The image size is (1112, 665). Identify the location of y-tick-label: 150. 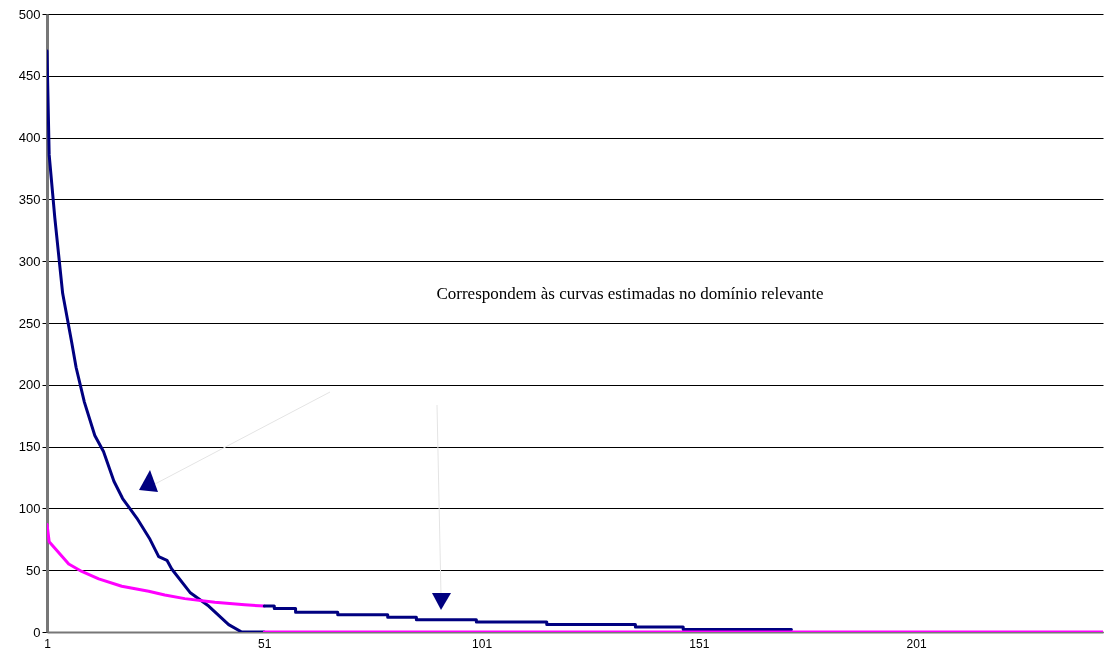
(29, 447).